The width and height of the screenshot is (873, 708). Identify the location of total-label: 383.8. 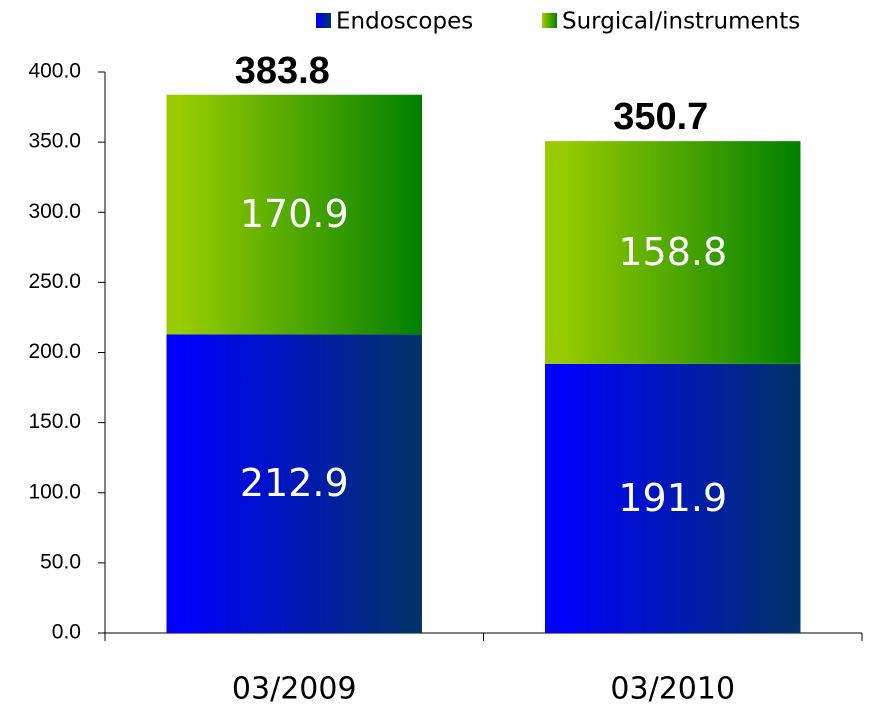
(282, 71).